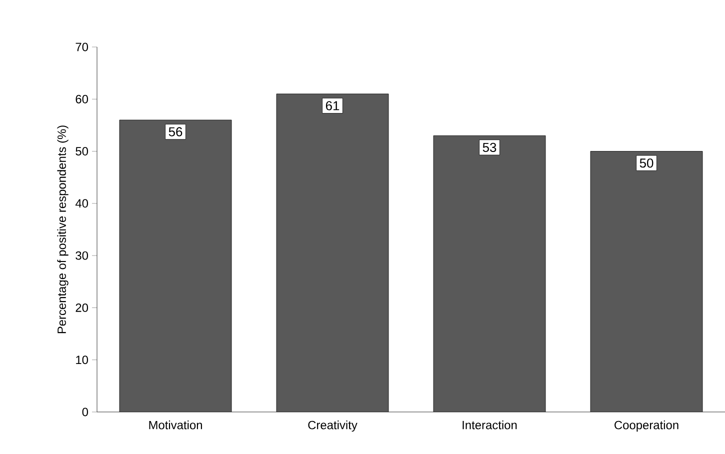  Describe the element at coordinates (175, 425) in the screenshot. I see `x-tick-label: Motivation` at that location.